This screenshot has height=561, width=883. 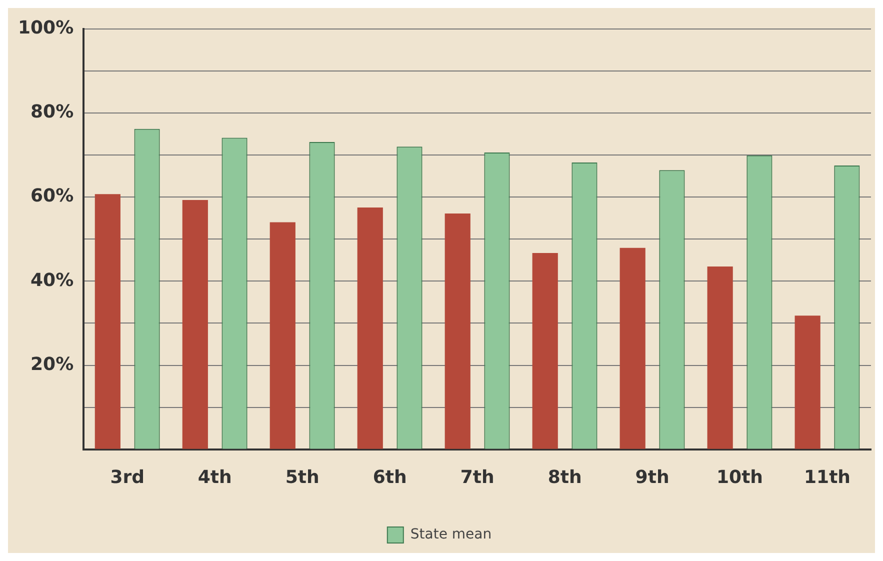 I want to click on x-tick-label: 7th, so click(x=477, y=477).